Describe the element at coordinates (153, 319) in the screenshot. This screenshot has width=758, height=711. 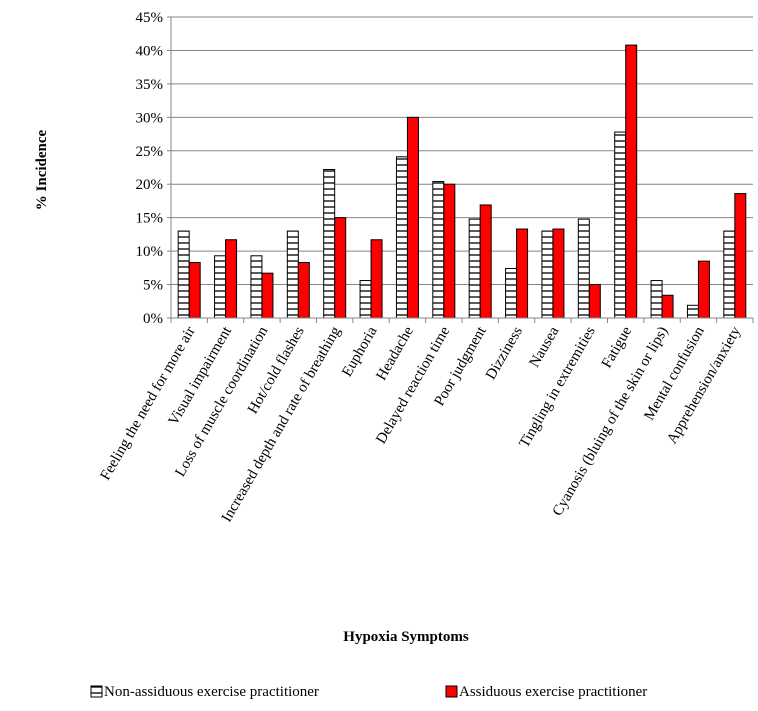
I see `y-tick-label: 0%` at that location.